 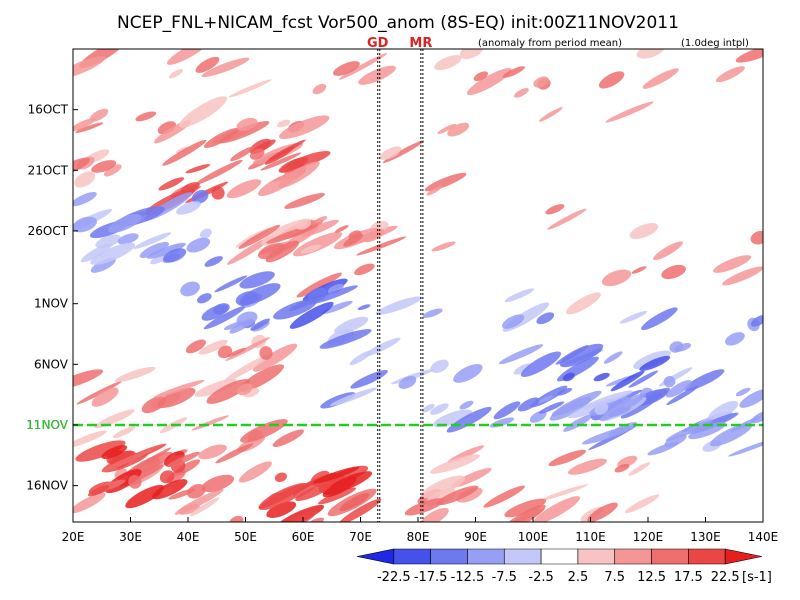 I want to click on colorbar-level-label: -22.5, so click(x=394, y=577).